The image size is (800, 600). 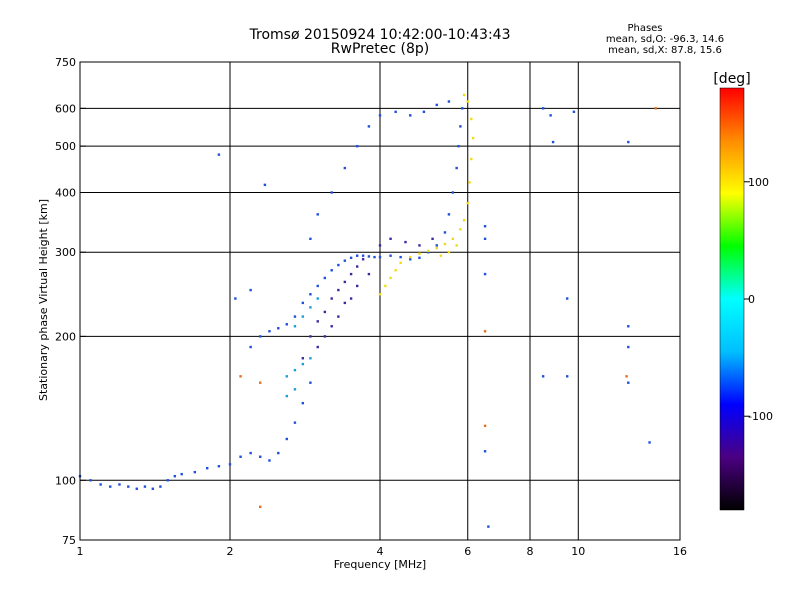 I want to click on x-tick-label: 10, so click(x=578, y=551).